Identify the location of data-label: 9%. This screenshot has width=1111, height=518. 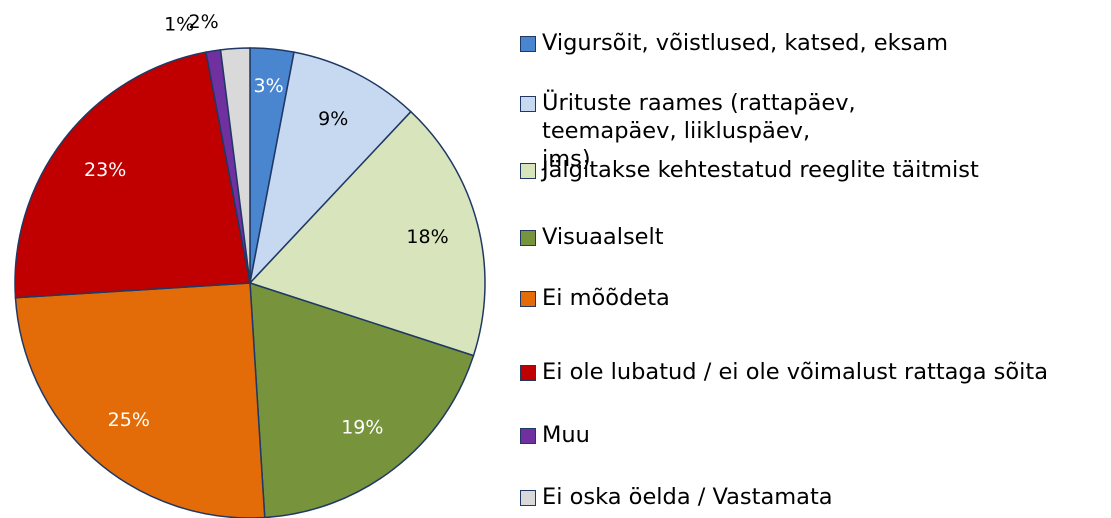
(333, 119).